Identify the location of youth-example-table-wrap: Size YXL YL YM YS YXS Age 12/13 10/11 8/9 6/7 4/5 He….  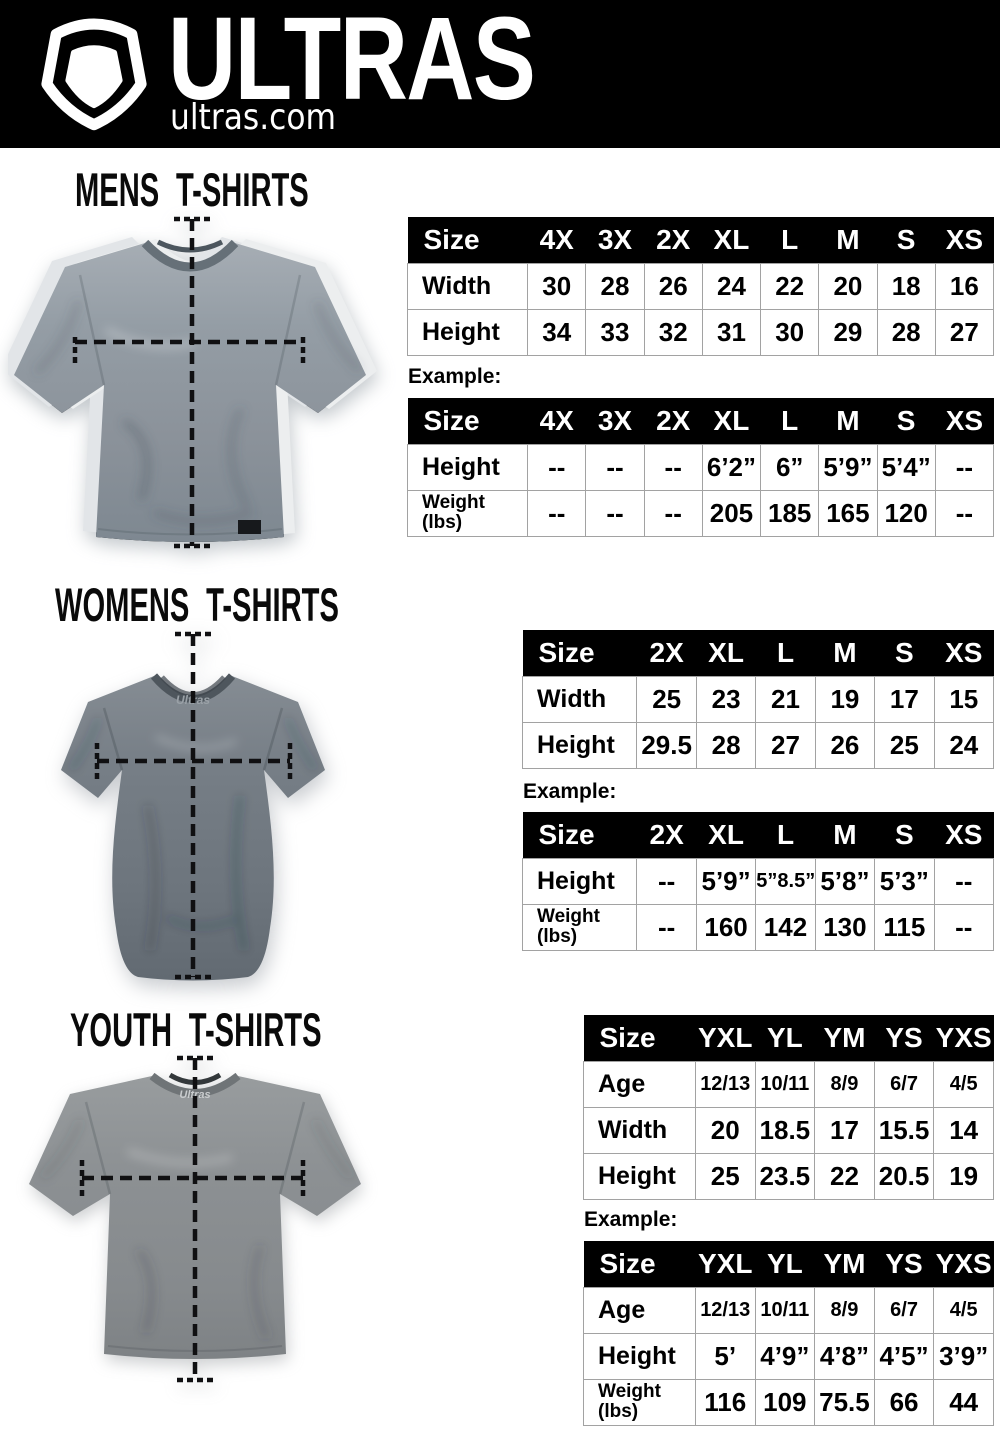
(788, 1333).